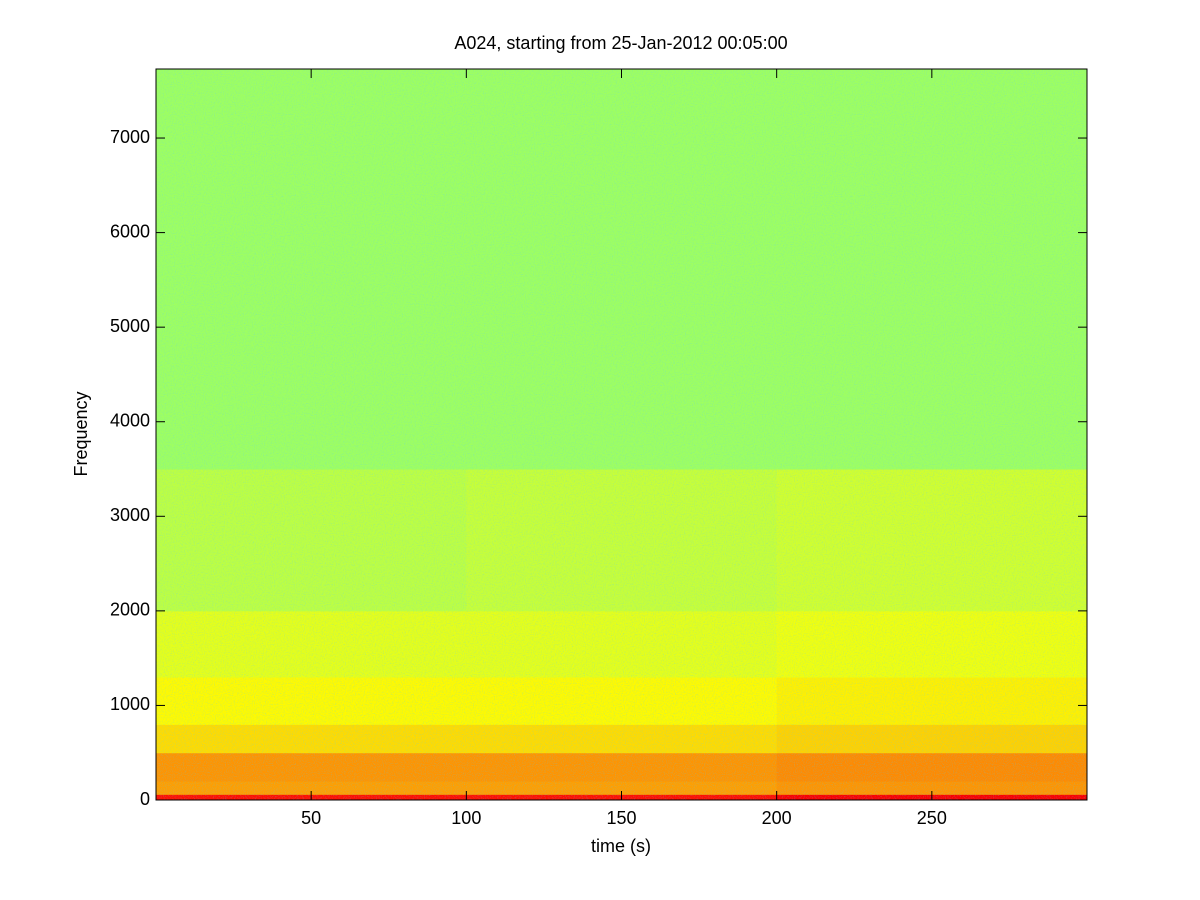 Image resolution: width=1200 pixels, height=900 pixels. Describe the element at coordinates (932, 818) in the screenshot. I see `x-tick-label: 250` at that location.